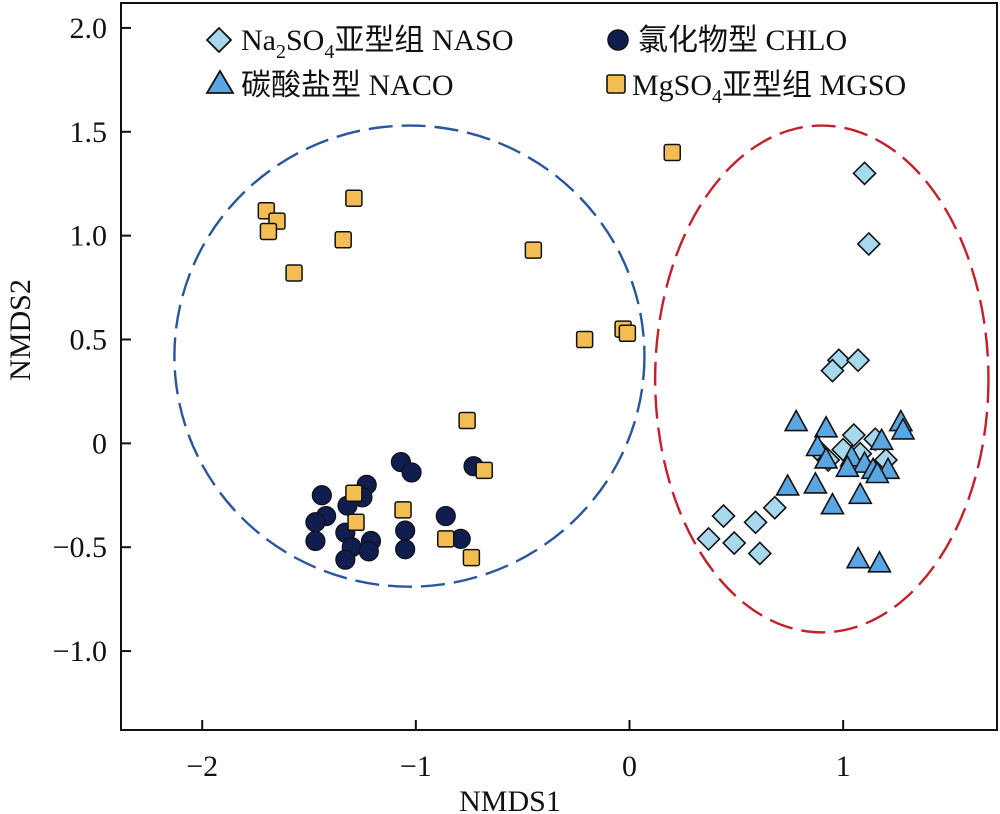 The height and width of the screenshot is (814, 1000). I want to click on legend-item-mgso: MgSO4亚型组 MGSO, so click(756, 88).